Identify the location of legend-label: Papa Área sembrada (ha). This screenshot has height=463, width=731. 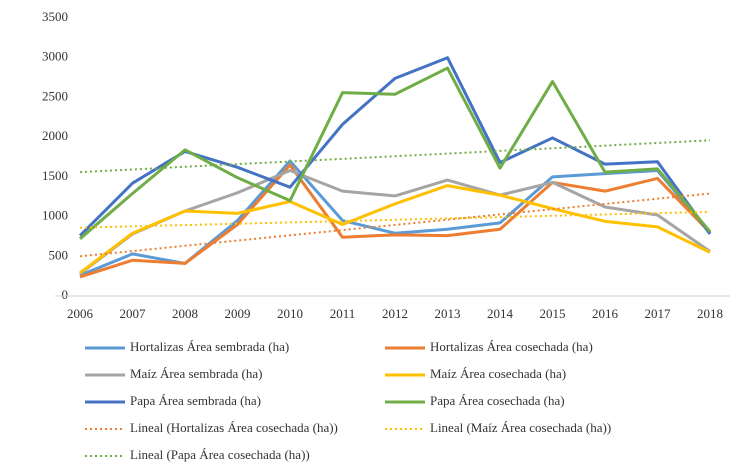
(195, 400).